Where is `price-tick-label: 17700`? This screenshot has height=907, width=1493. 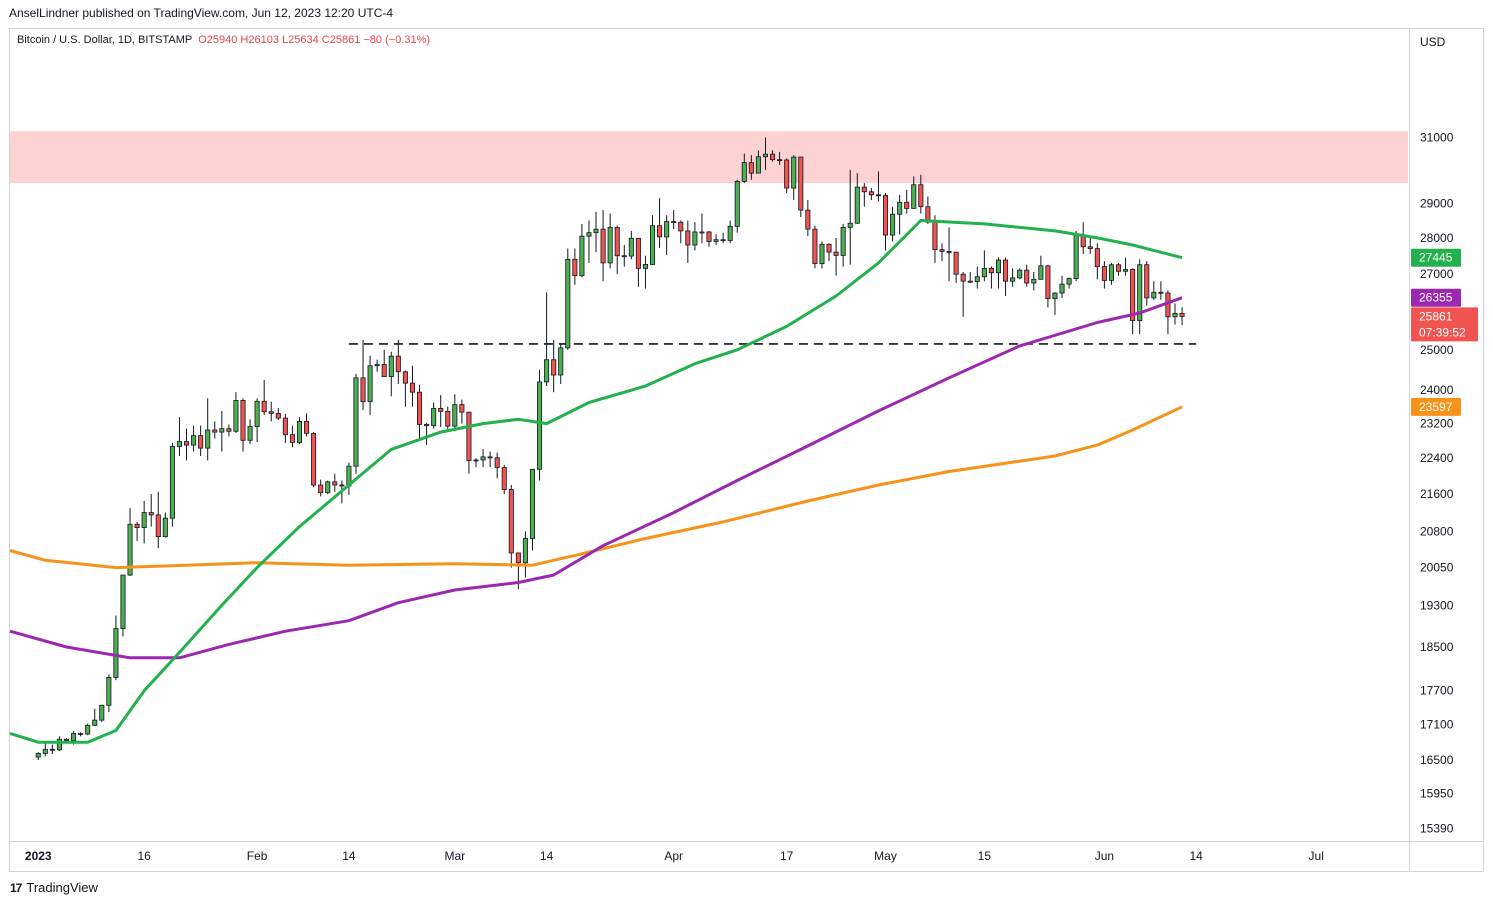 price-tick-label: 17700 is located at coordinates (1437, 691).